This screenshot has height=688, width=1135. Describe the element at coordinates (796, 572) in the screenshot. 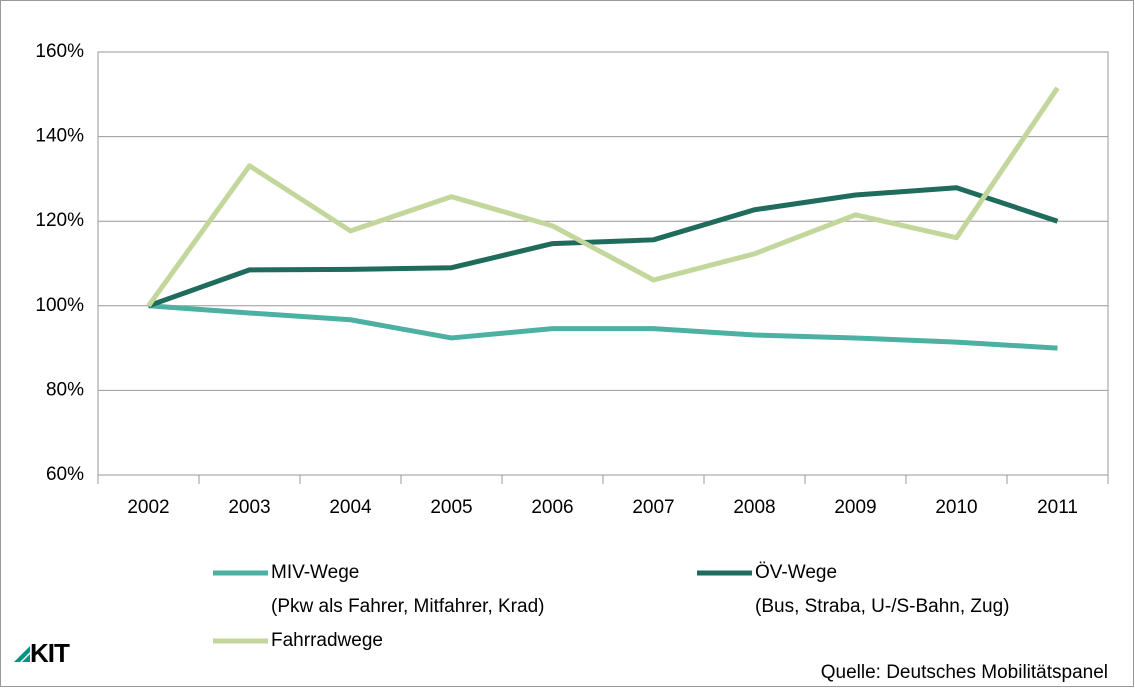

I see `legend-label: ÖV-Wege` at that location.